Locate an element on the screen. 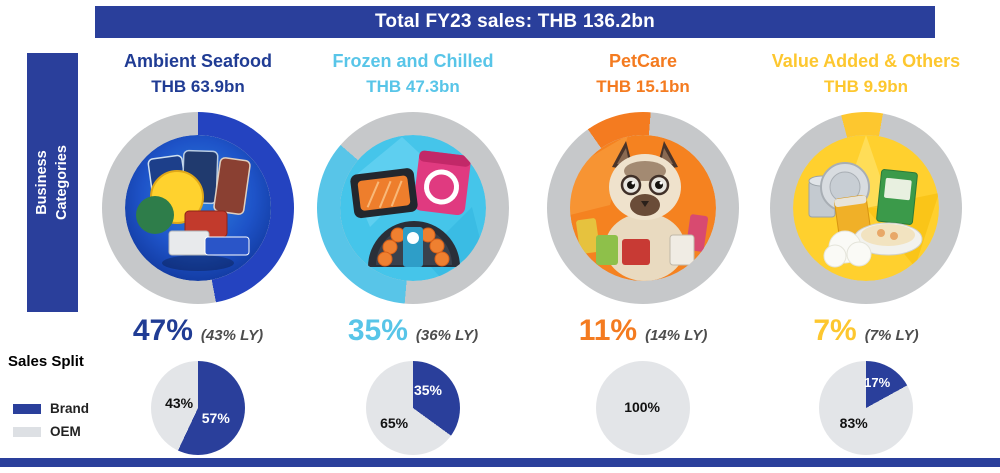 This screenshot has width=1000, height=473. sales-split-legend: Brand OEM is located at coordinates (51, 420).